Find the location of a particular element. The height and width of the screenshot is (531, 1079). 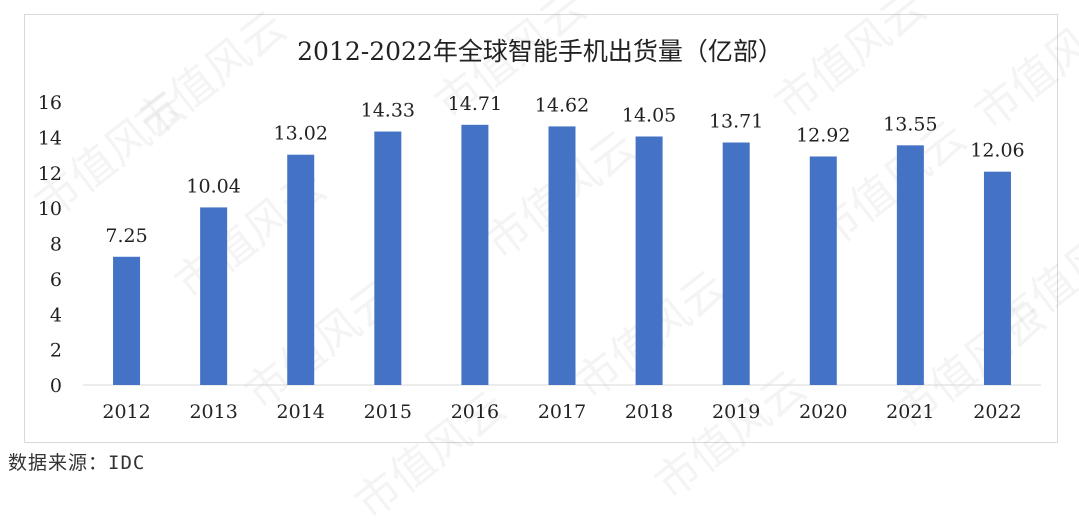

bar-2019 is located at coordinates (736, 263).